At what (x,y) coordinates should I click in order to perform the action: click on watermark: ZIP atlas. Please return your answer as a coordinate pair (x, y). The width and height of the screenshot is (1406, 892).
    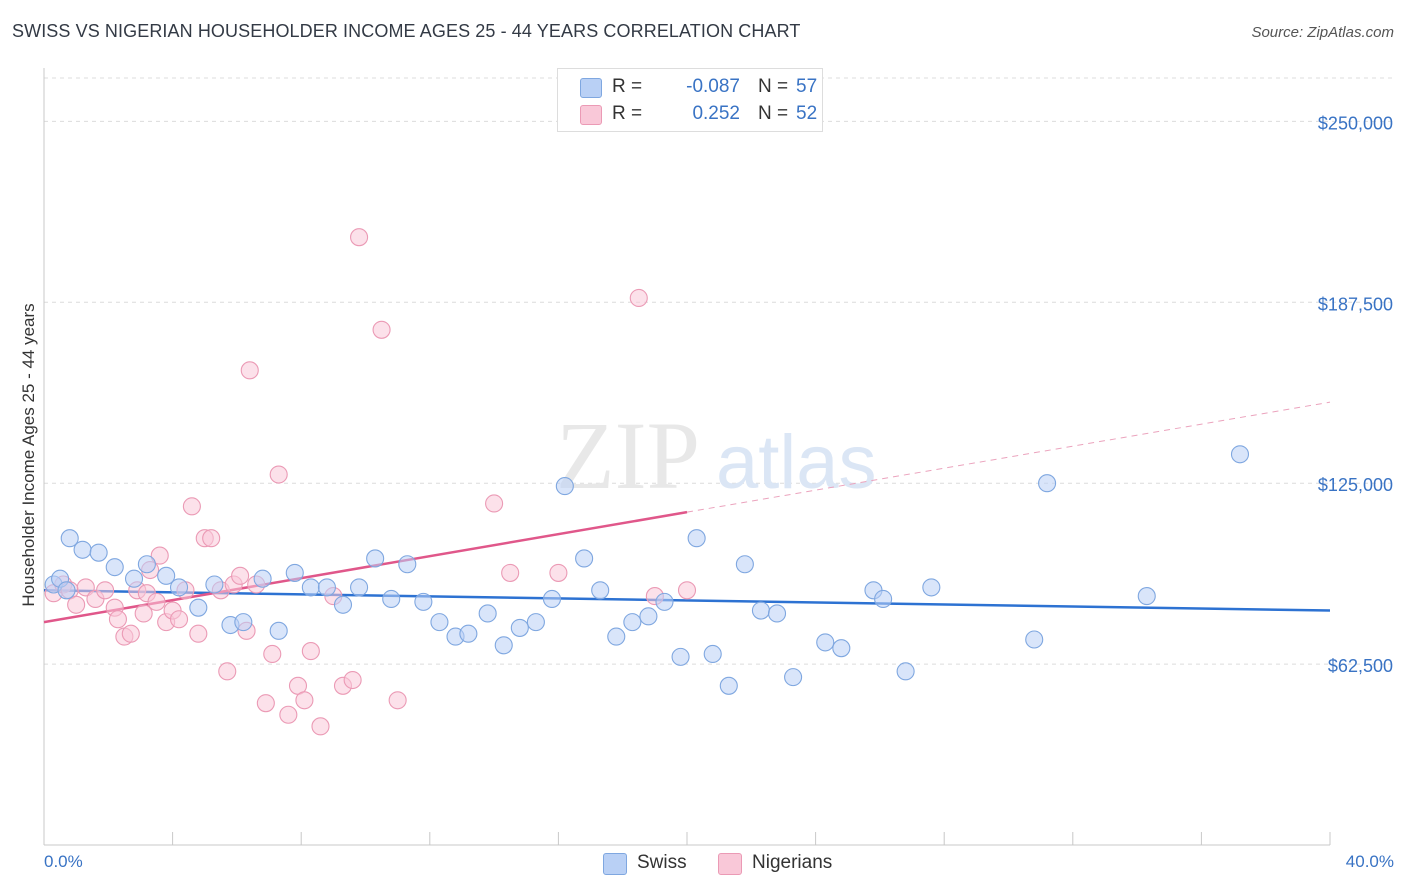
    Looking at the image, I should click on (716, 455).